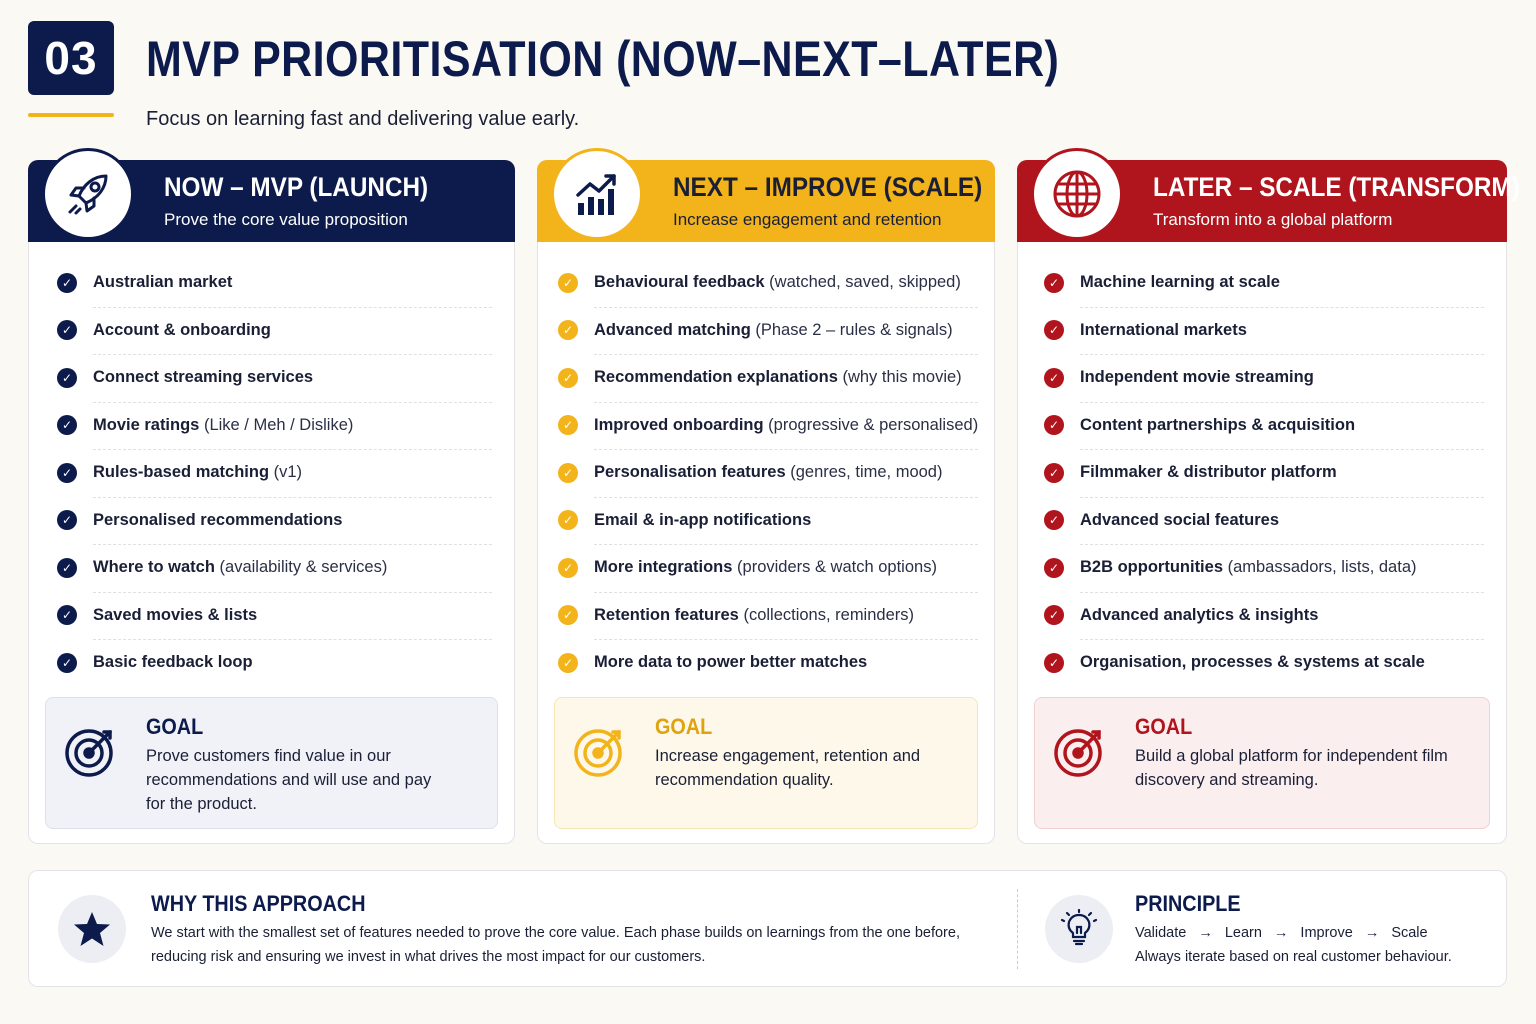  What do you see at coordinates (1151, 567) in the screenshot?
I see `feature-name: B2B opportunities` at bounding box center [1151, 567].